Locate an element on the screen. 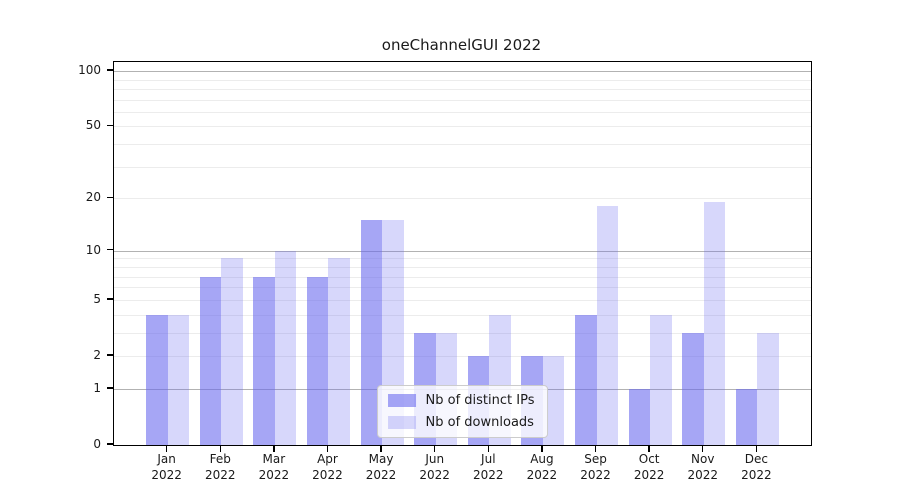 The image size is (900, 500). bar-downloads-oct is located at coordinates (661, 379).